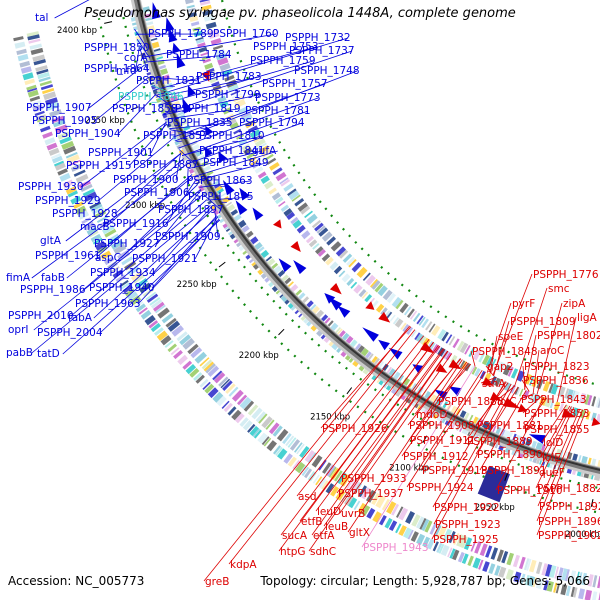 The image size is (600, 600). What do you see at coordinates (436, 457) in the screenshot?
I see `gene-label: PSPPH_1912` at bounding box center [436, 457].